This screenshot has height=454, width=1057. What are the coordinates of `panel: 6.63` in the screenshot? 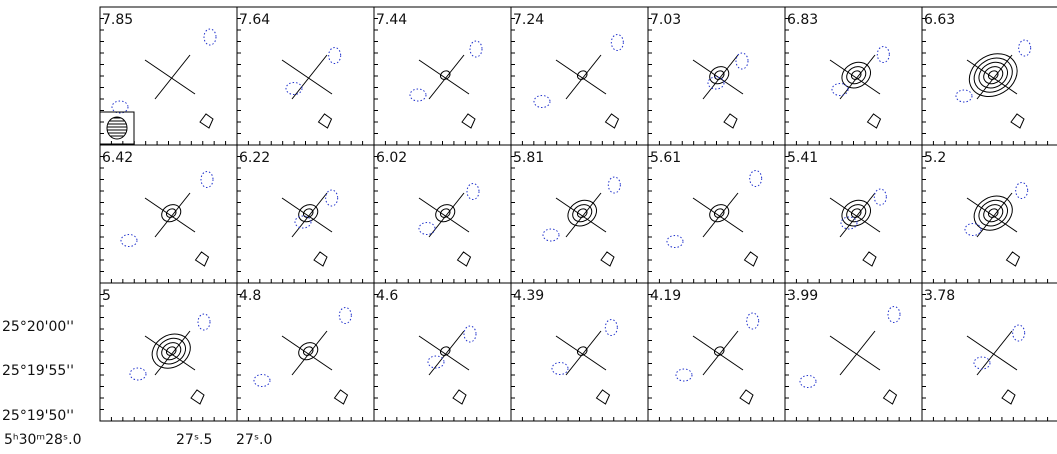 It's located at (989, 76).